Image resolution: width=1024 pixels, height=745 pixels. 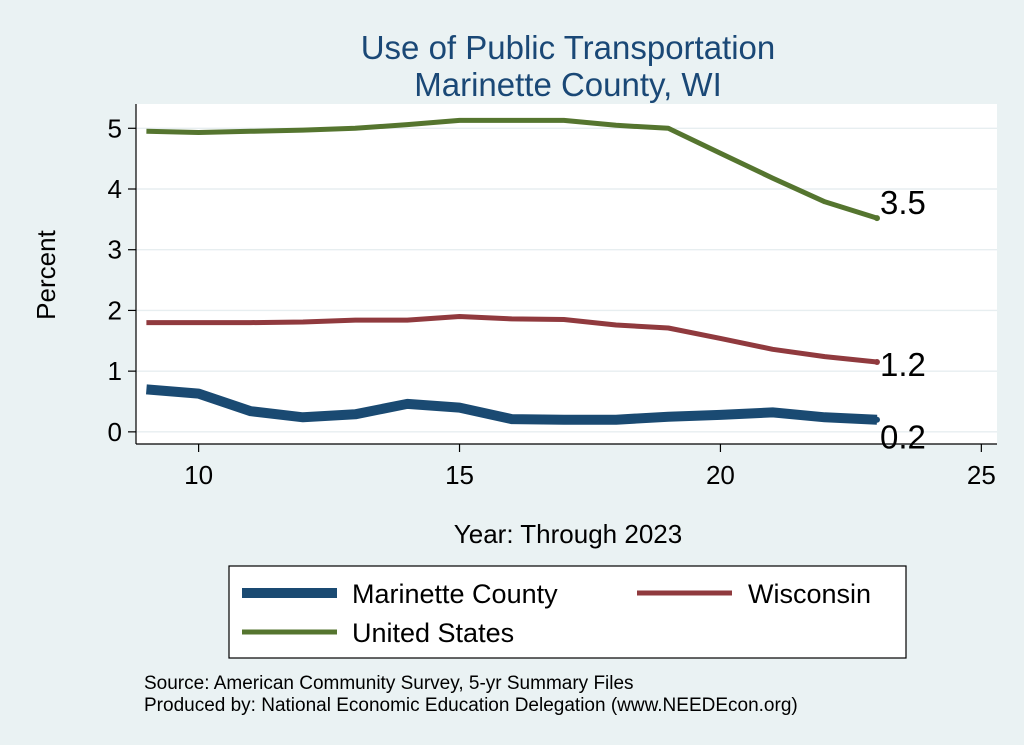 I want to click on legend: Marinette County Wisconsin United States, so click(x=567, y=612).